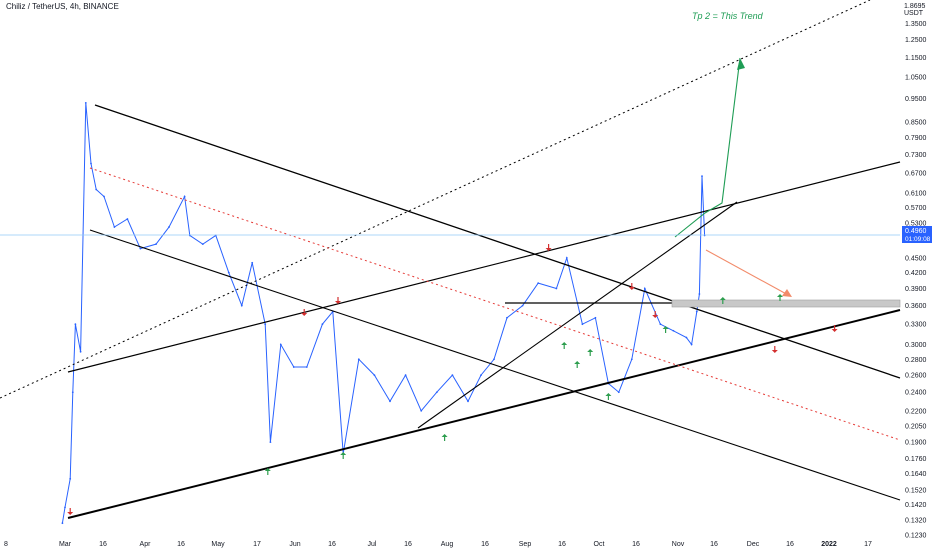 The height and width of the screenshot is (550, 932). What do you see at coordinates (916, 411) in the screenshot?
I see `y-tick-label: 0.2200` at bounding box center [916, 411].